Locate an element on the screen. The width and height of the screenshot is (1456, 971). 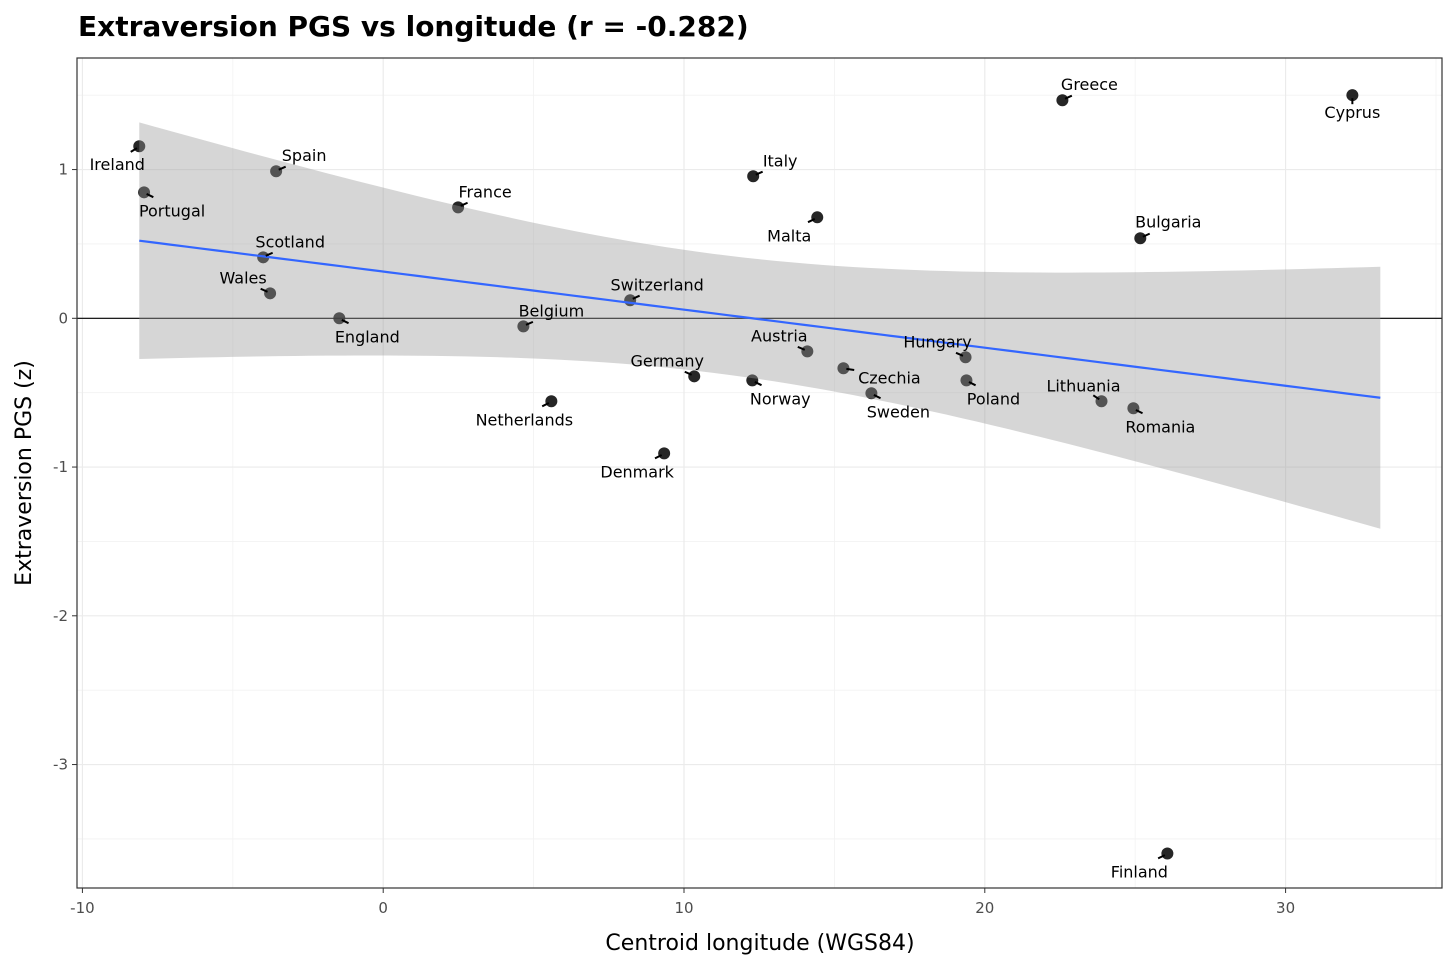
x-tick-label: 30 is located at coordinates (1285, 908).